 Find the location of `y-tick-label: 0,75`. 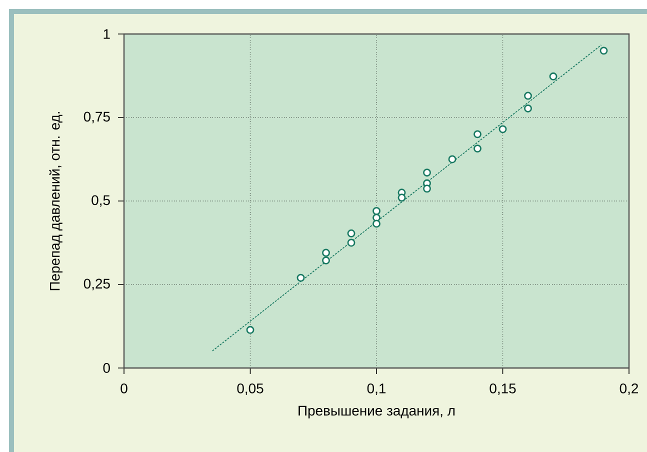

y-tick-label: 0,75 is located at coordinates (97, 118).